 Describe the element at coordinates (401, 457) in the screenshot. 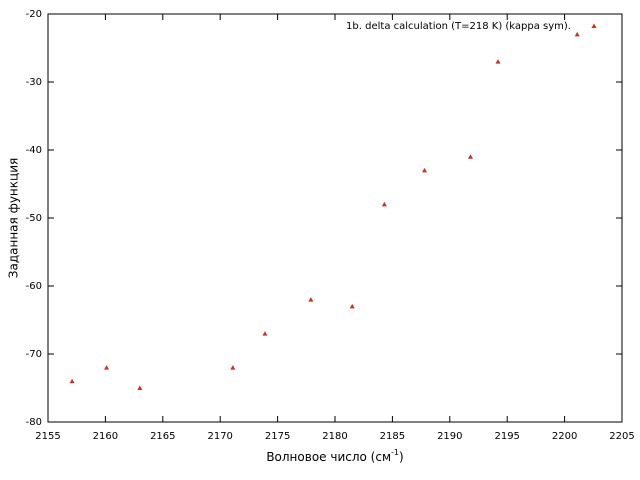

I see `x-label-end: )` at that location.